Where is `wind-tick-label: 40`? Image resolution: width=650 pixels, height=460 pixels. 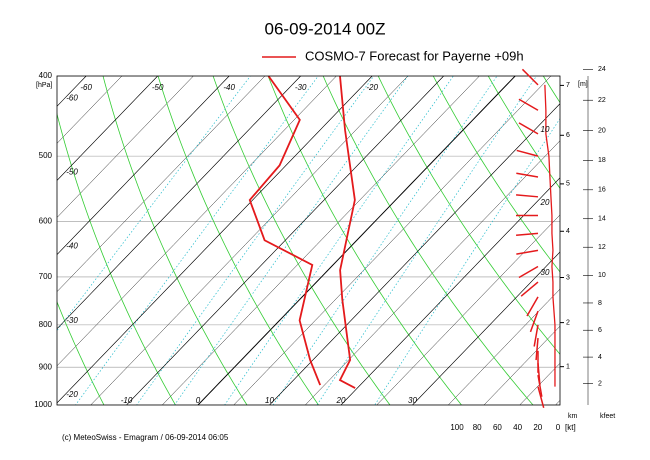 wind-tick-label: 40 is located at coordinates (517, 427).